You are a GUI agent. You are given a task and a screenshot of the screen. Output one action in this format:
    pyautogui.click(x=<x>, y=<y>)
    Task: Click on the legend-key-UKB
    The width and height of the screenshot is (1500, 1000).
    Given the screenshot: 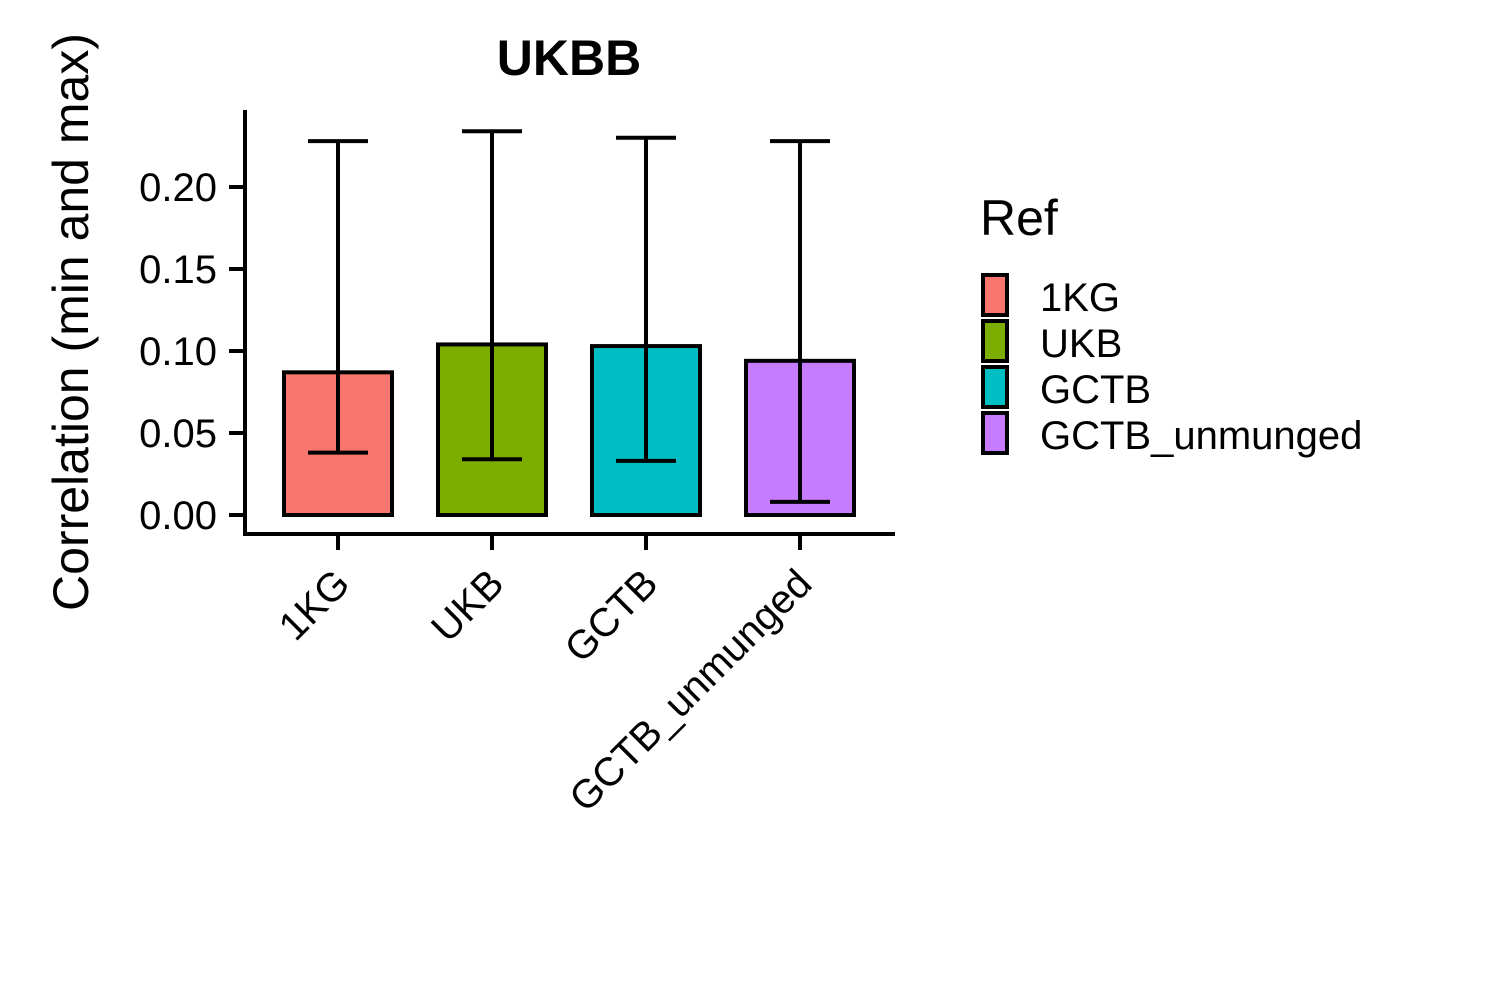 What is the action you would take?
    pyautogui.click(x=995, y=341)
    